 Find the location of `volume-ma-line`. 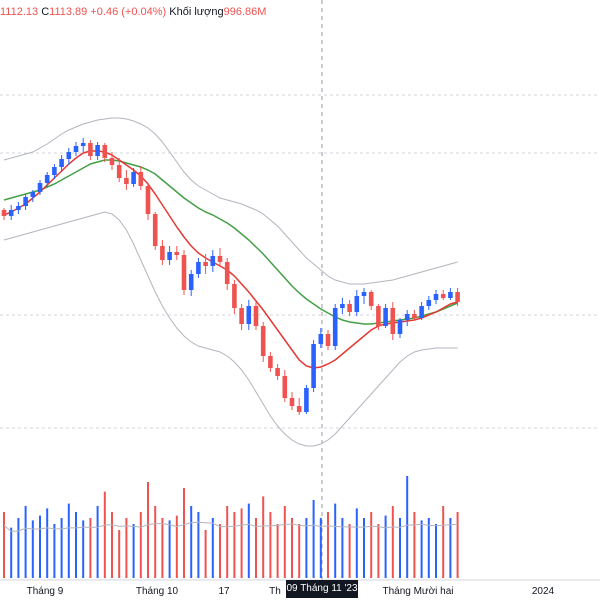

volume-ma-line is located at coordinates (230, 526).